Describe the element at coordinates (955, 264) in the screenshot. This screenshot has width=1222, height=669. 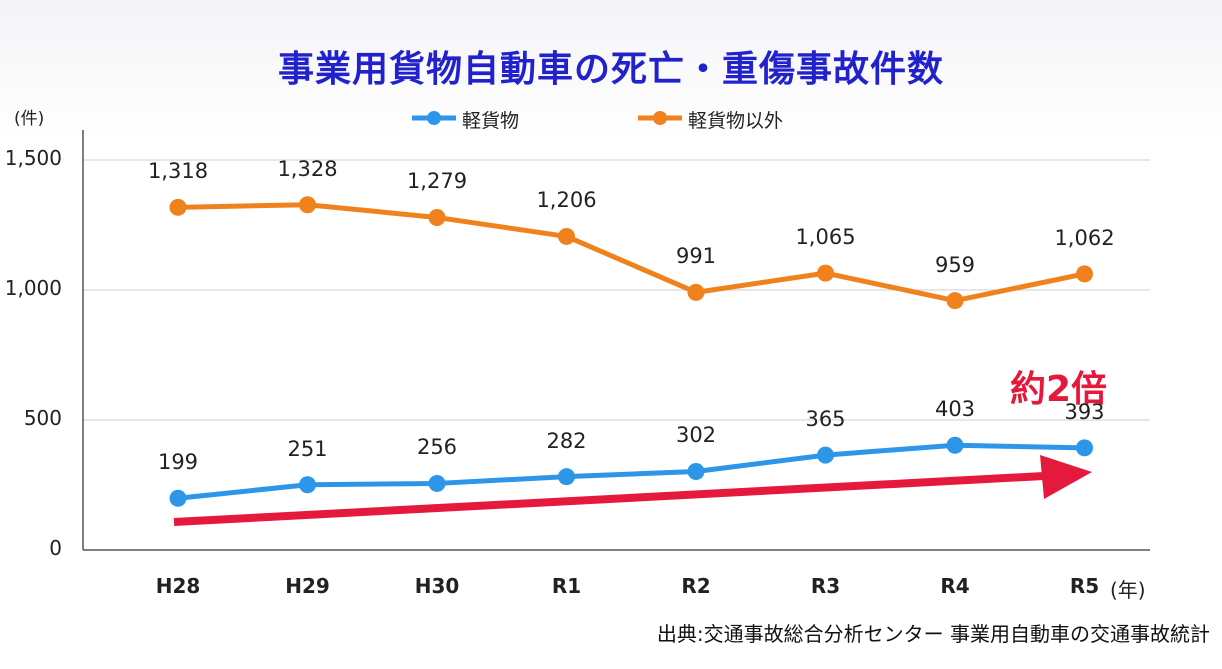
I see `data-label: 959` at that location.